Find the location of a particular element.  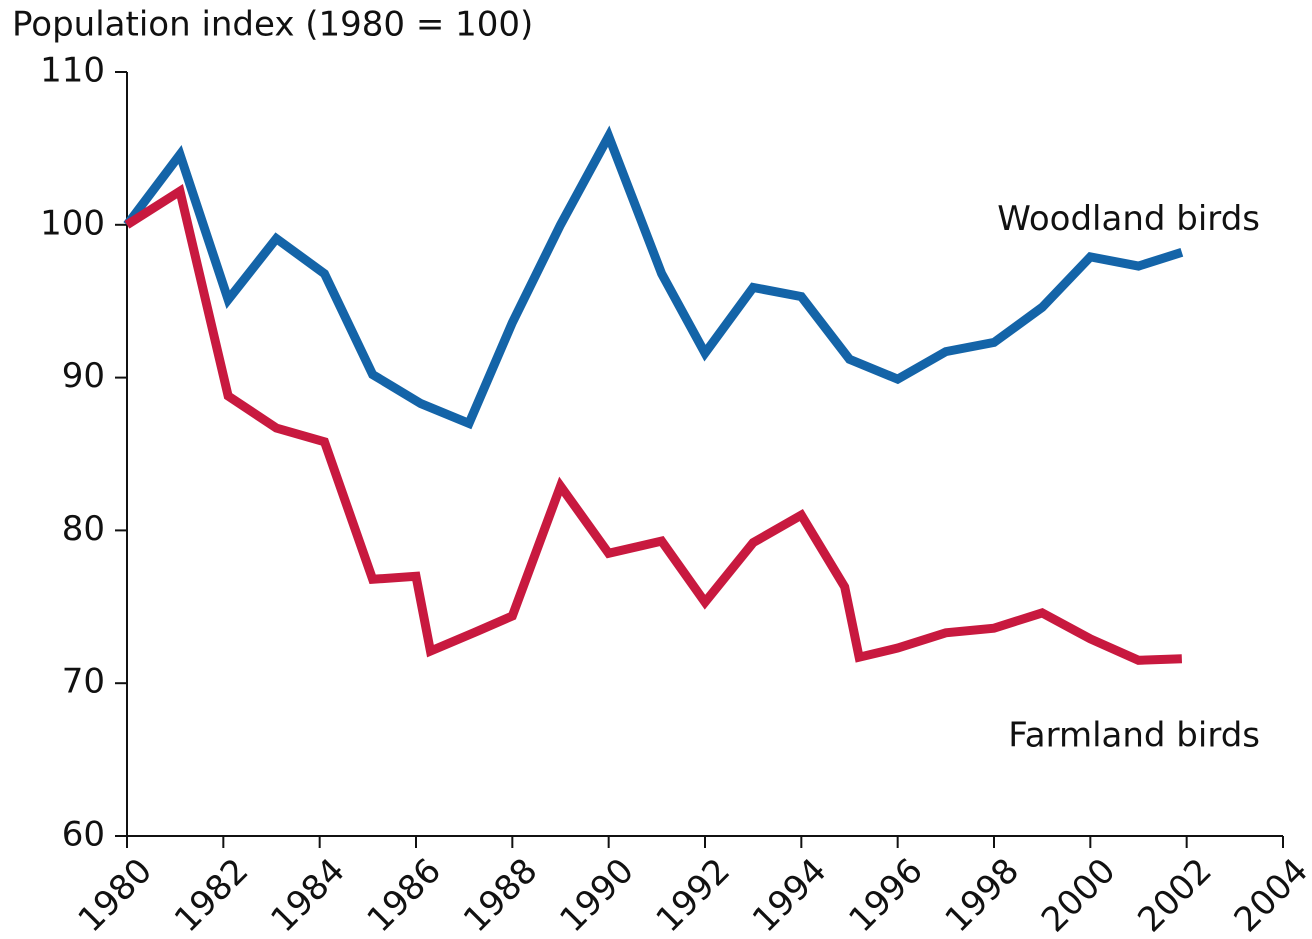

x-tick-label: 1990 is located at coordinates (596, 895).